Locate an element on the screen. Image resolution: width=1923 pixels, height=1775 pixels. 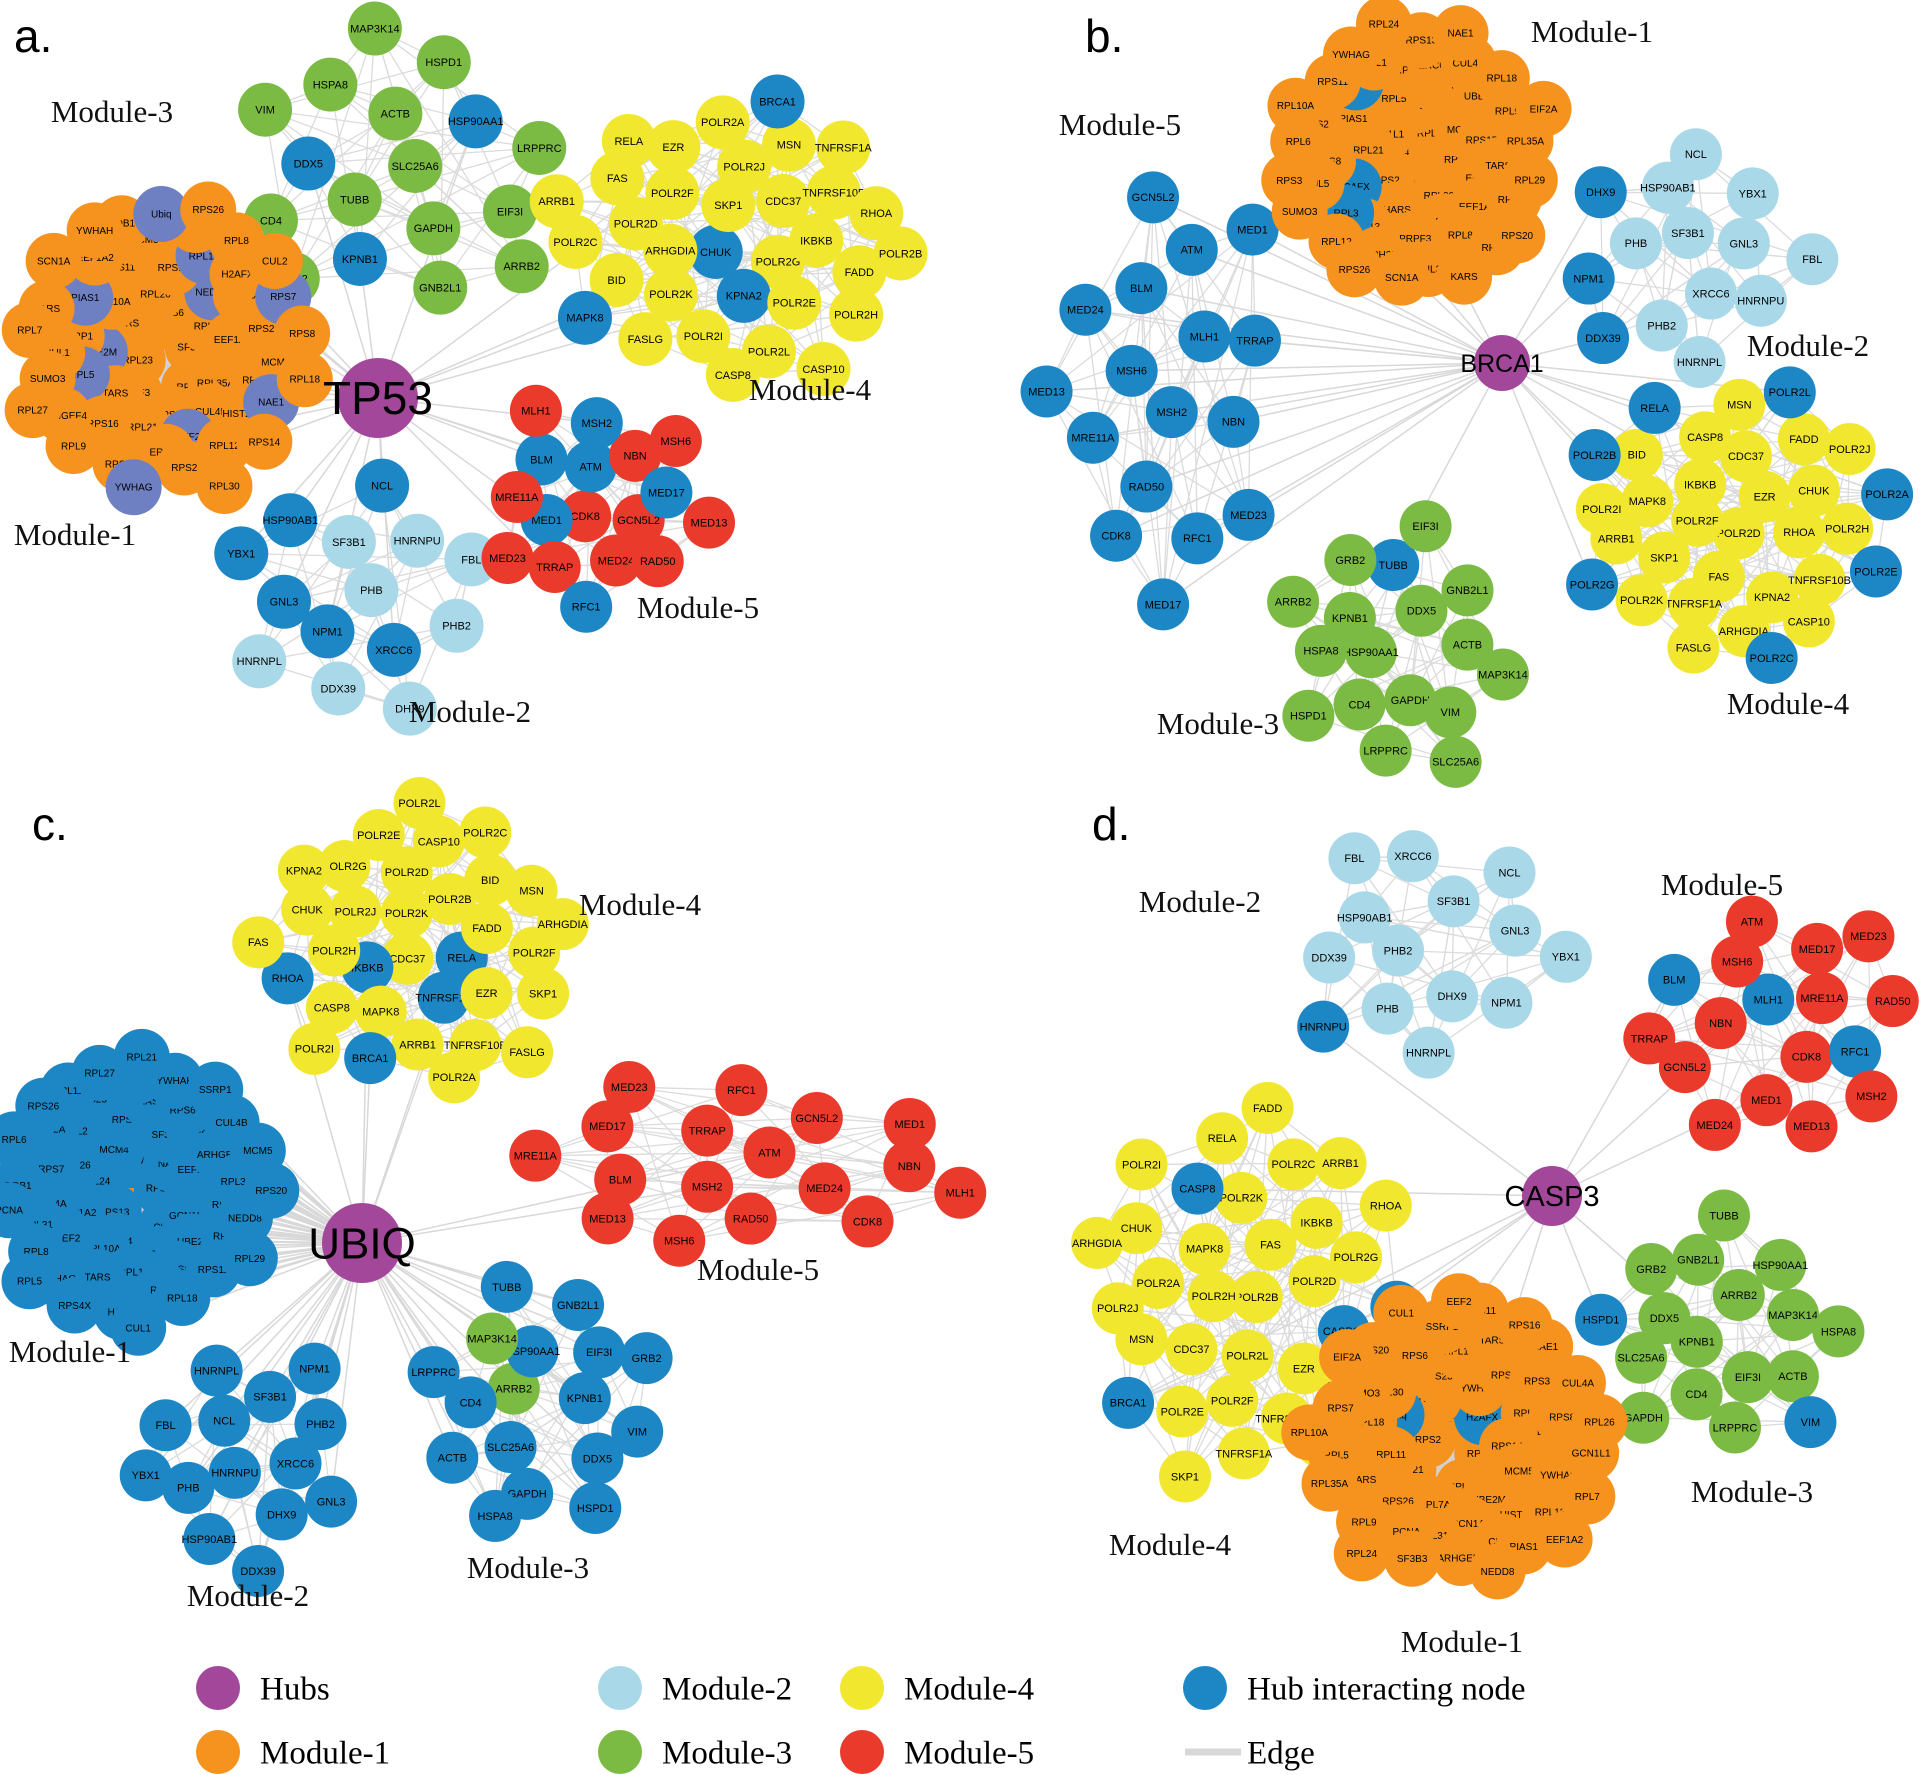
gene-label: ARRB2 is located at coordinates (1293, 603).